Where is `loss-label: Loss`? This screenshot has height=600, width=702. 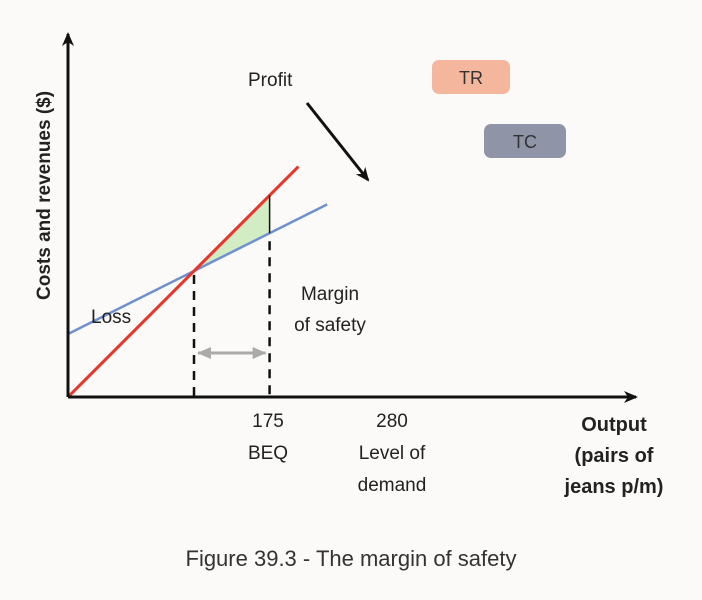 loss-label: Loss is located at coordinates (111, 317).